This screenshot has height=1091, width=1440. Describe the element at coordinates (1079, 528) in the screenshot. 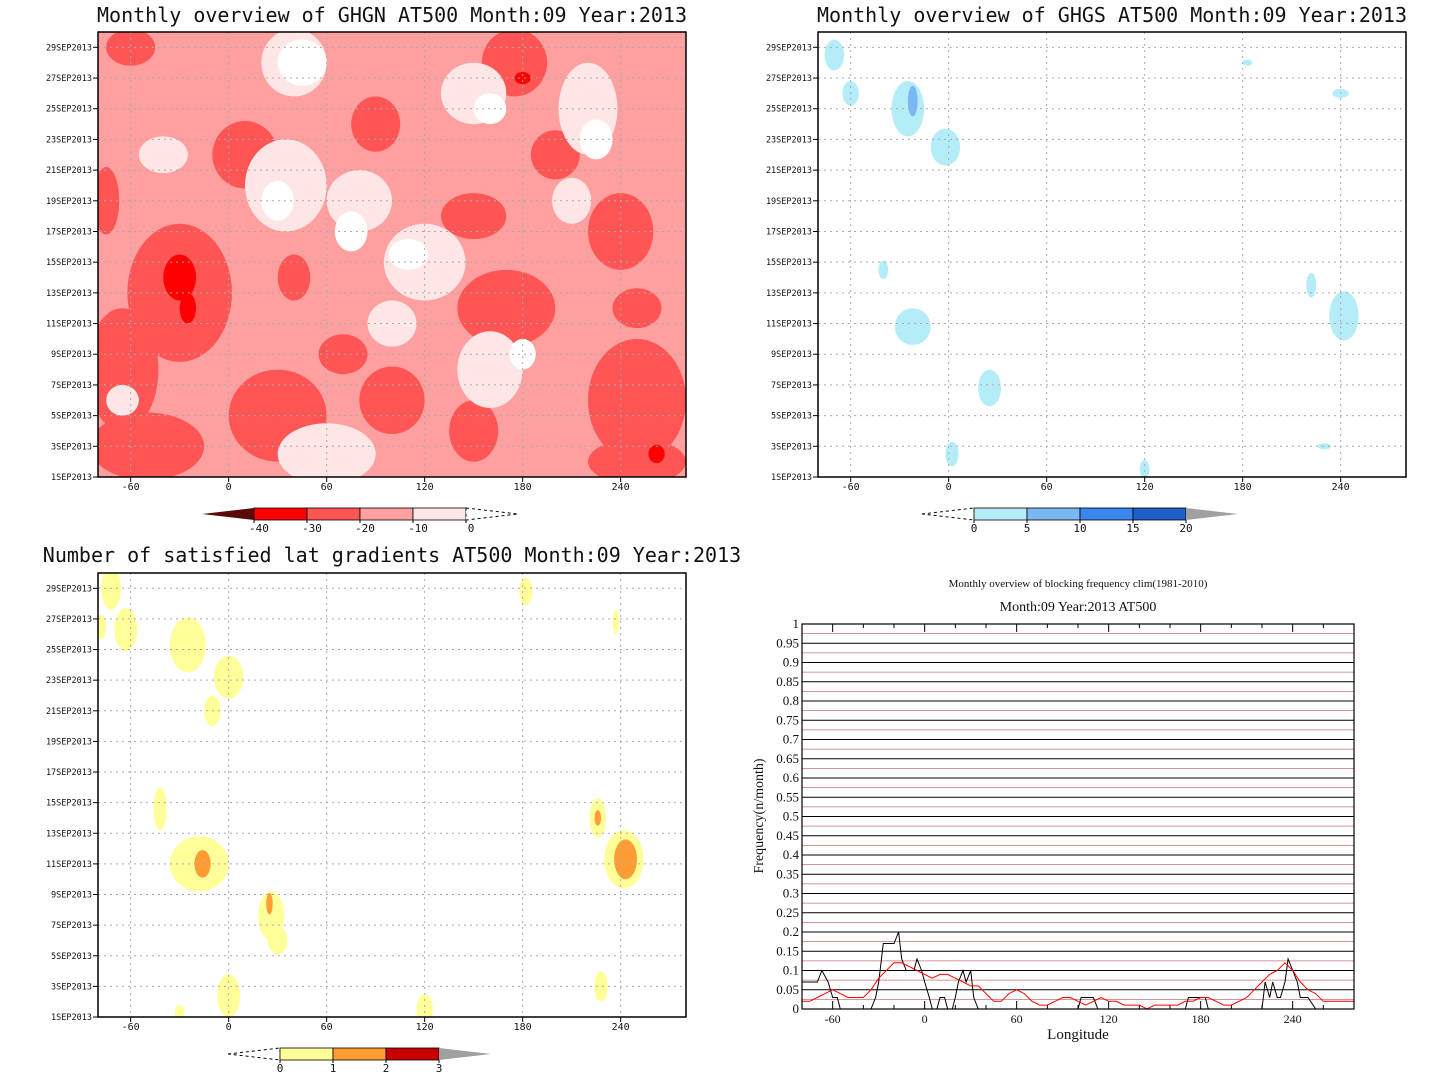

I see `colorbar-label: 10` at that location.